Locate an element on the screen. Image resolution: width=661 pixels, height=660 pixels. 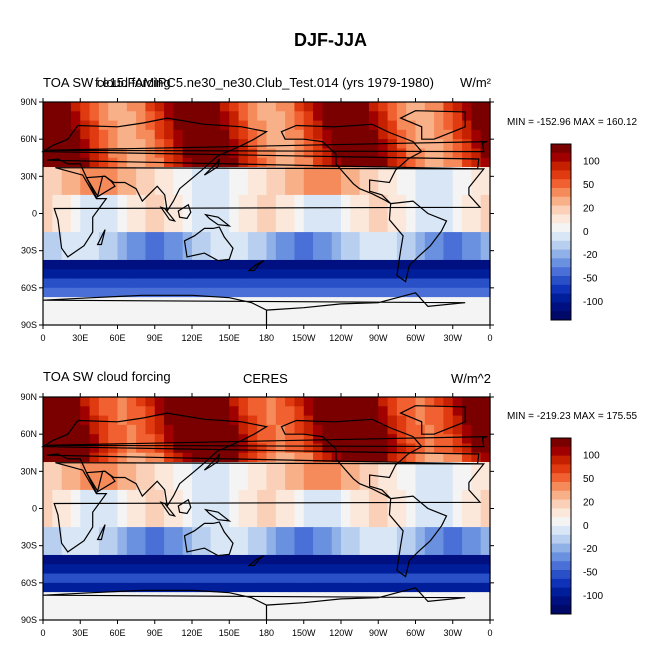
lon-tick-label: 150E is located at coordinates (229, 633).